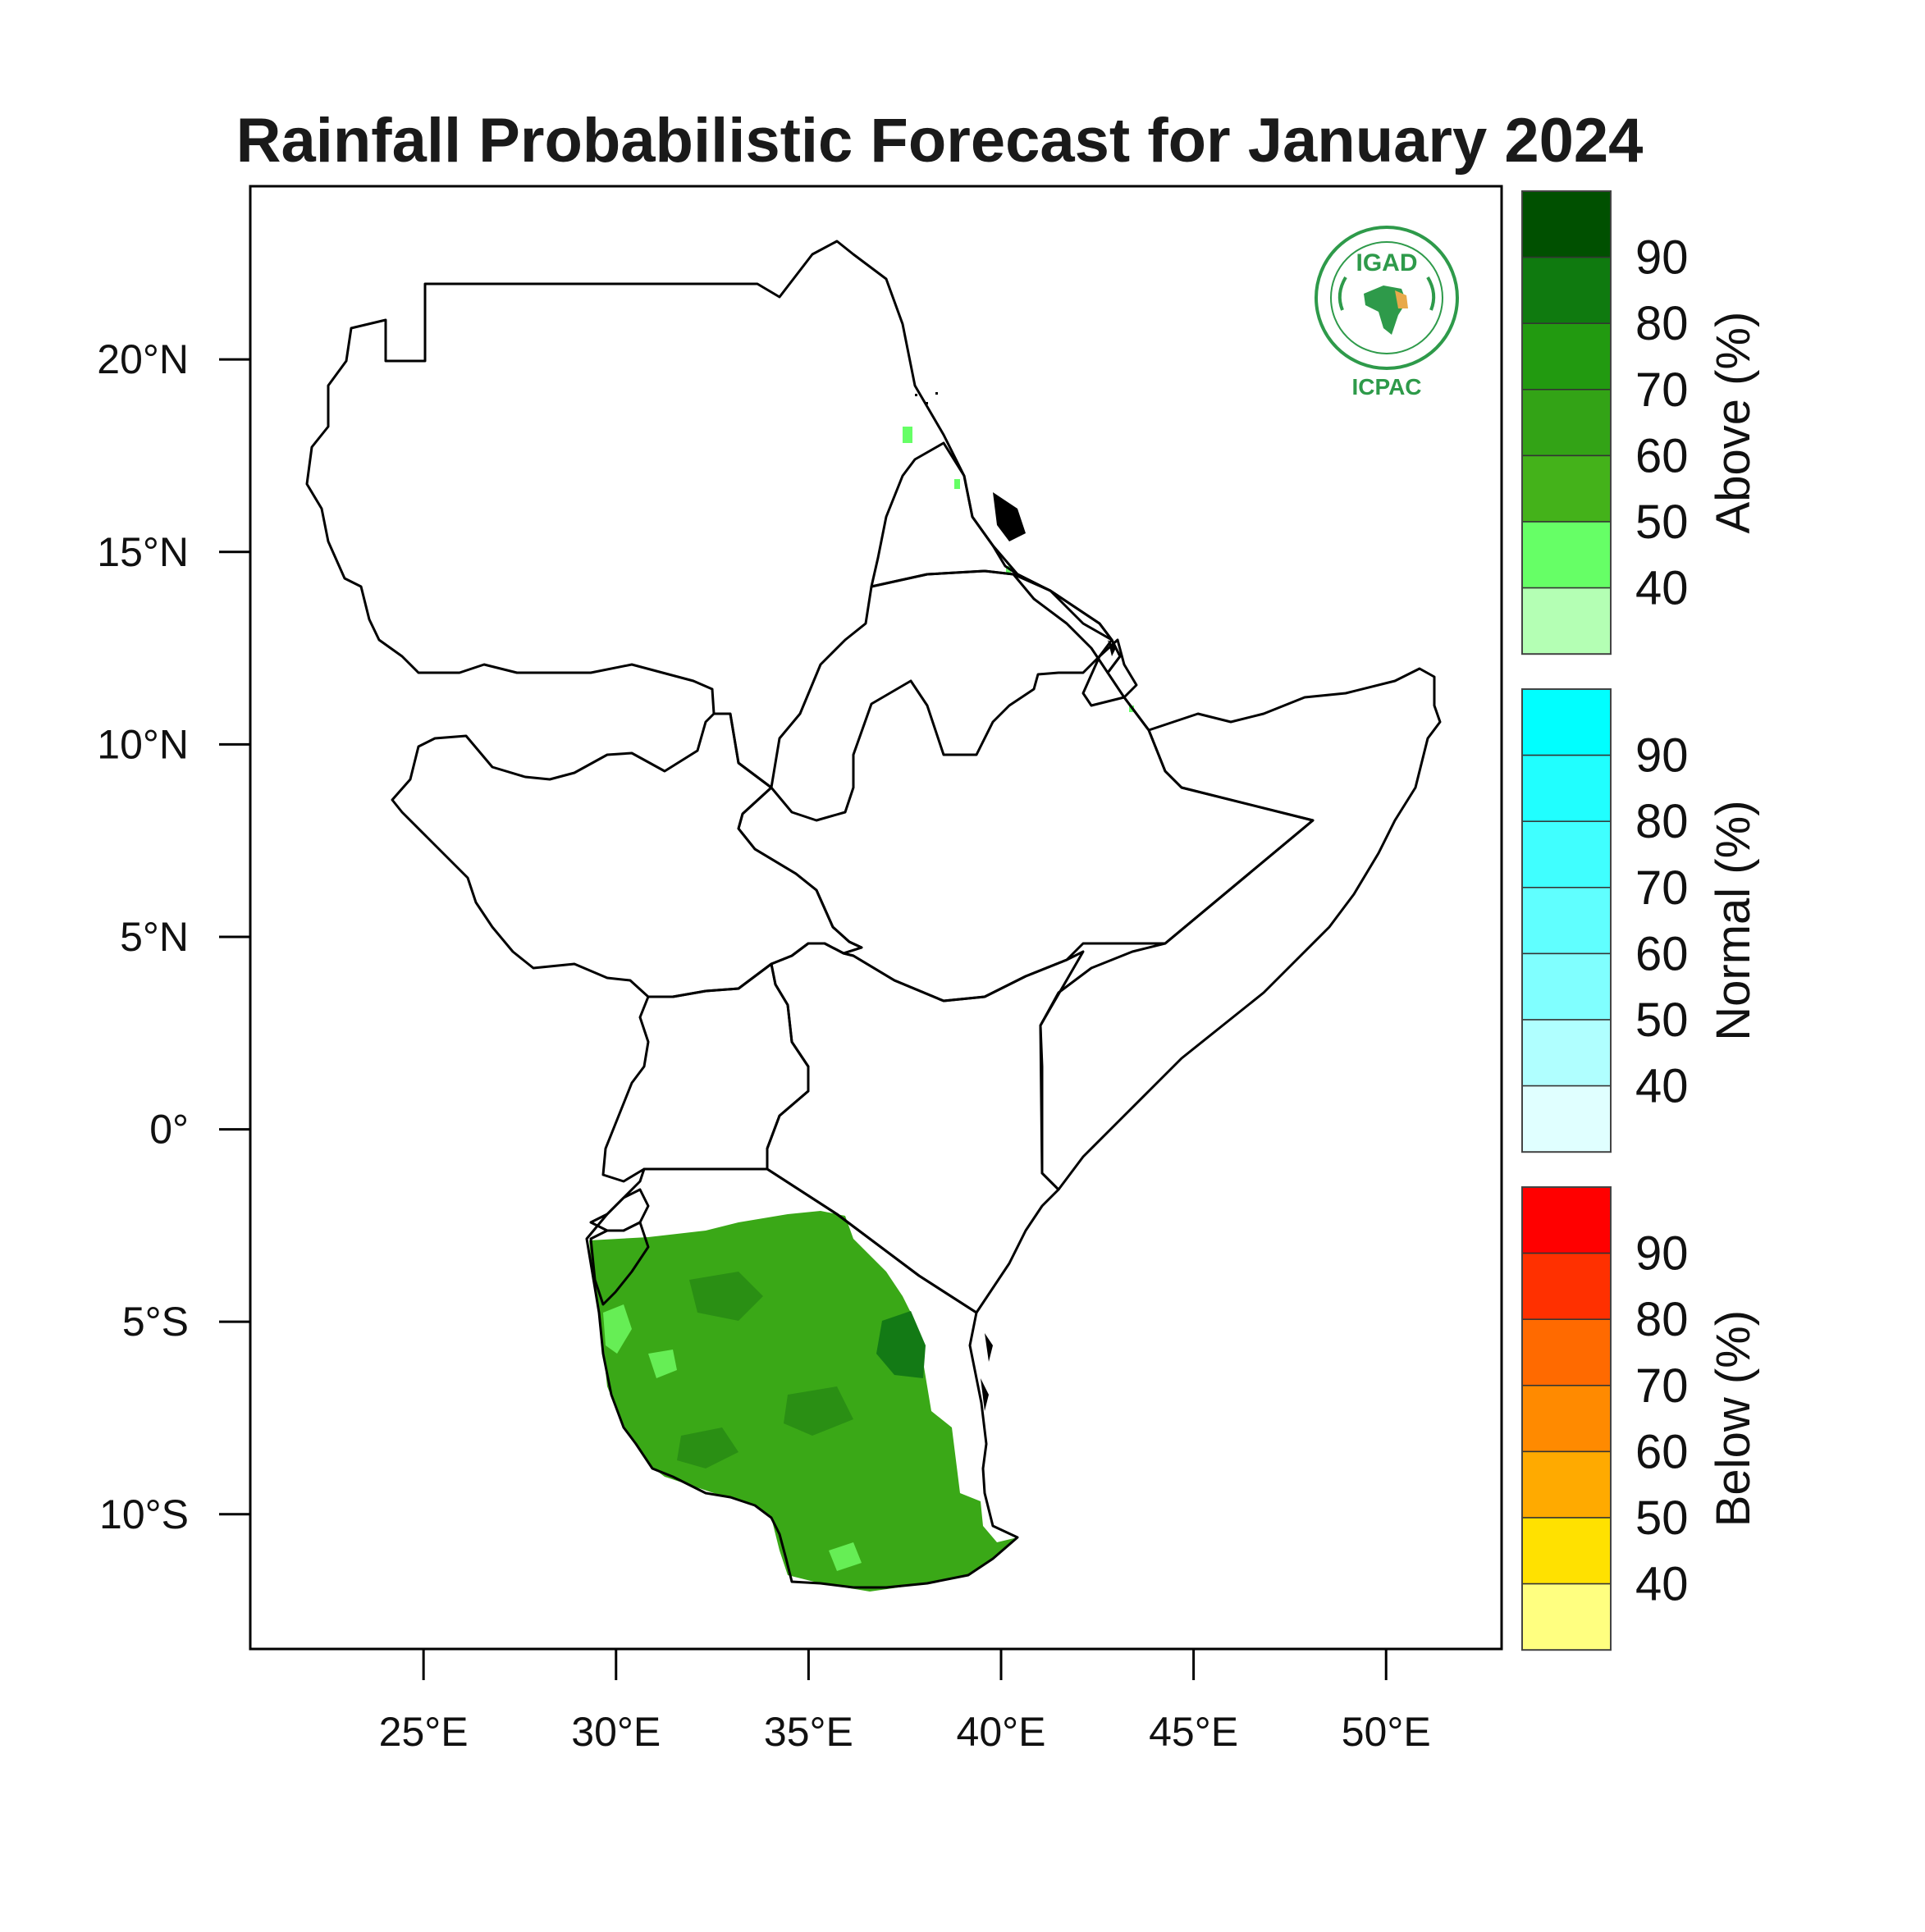 The width and height of the screenshot is (1925, 1932). What do you see at coordinates (1386, 1732) in the screenshot?
I see `lon-tick-label: 50°E` at bounding box center [1386, 1732].